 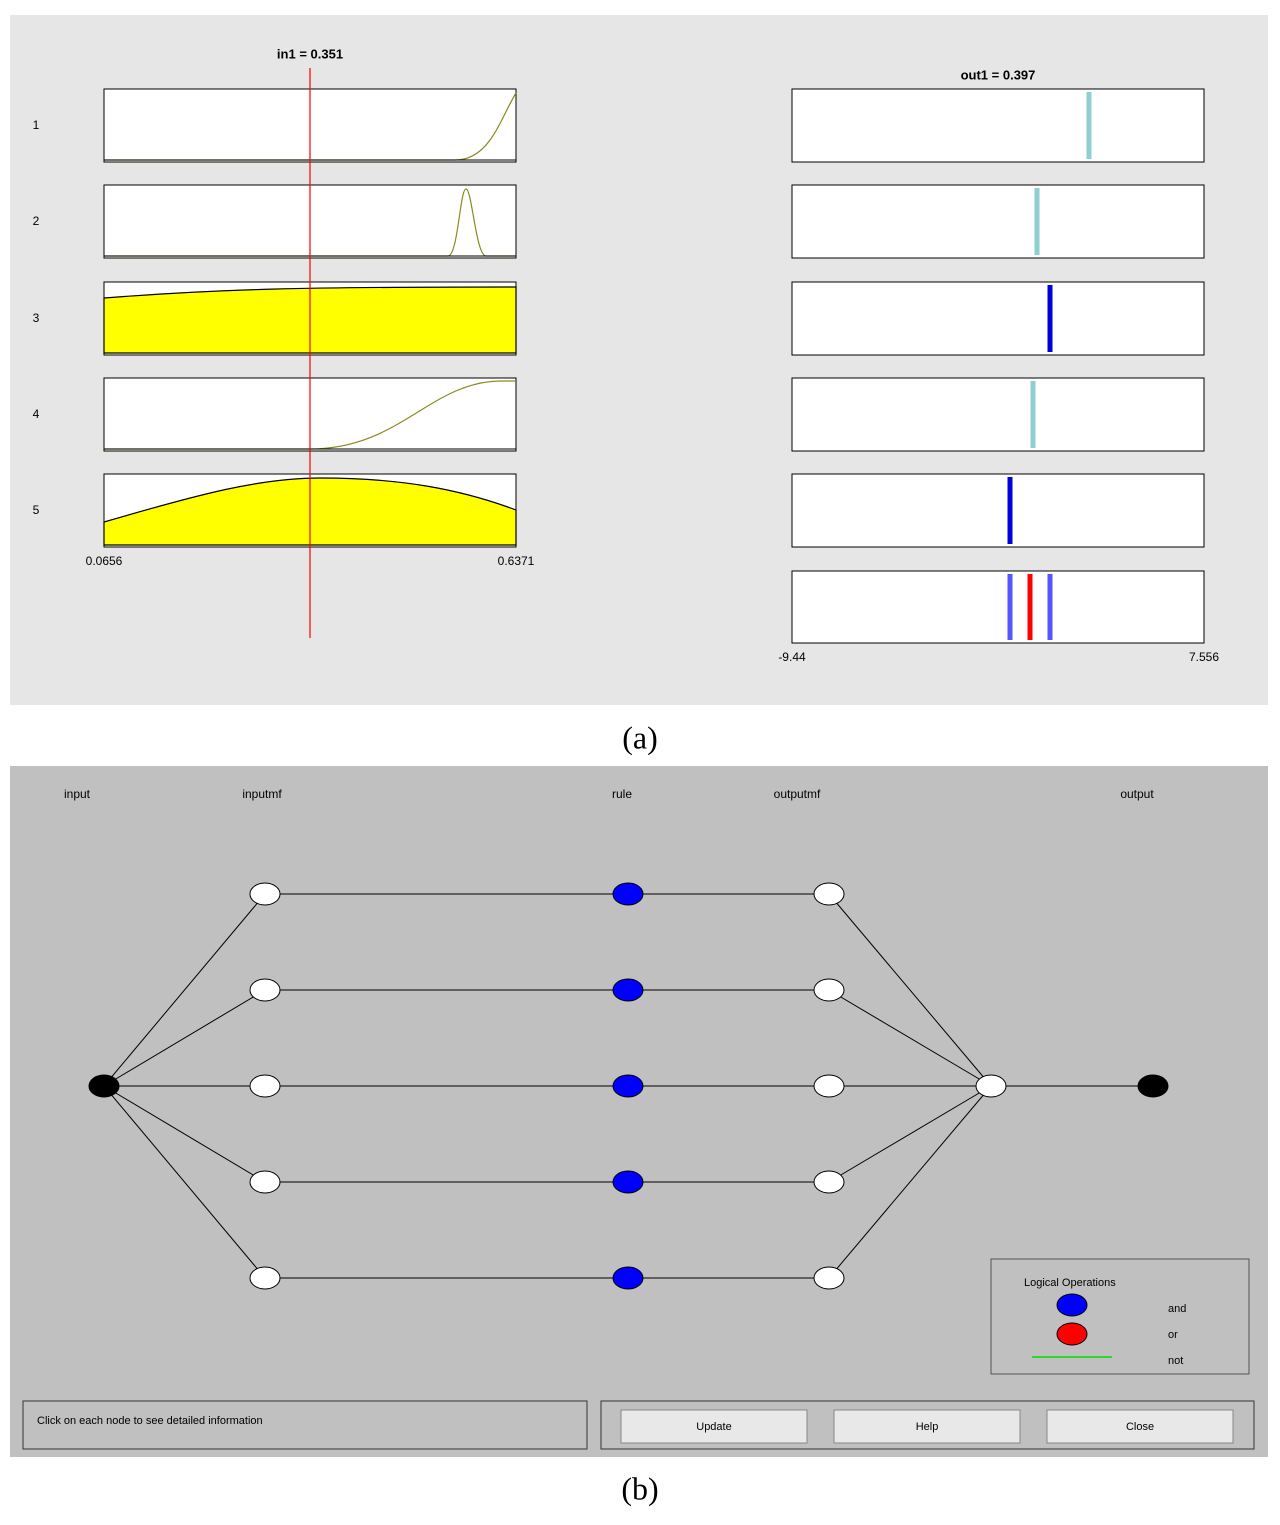 I want to click on caption: (b), so click(x=639, y=1488).